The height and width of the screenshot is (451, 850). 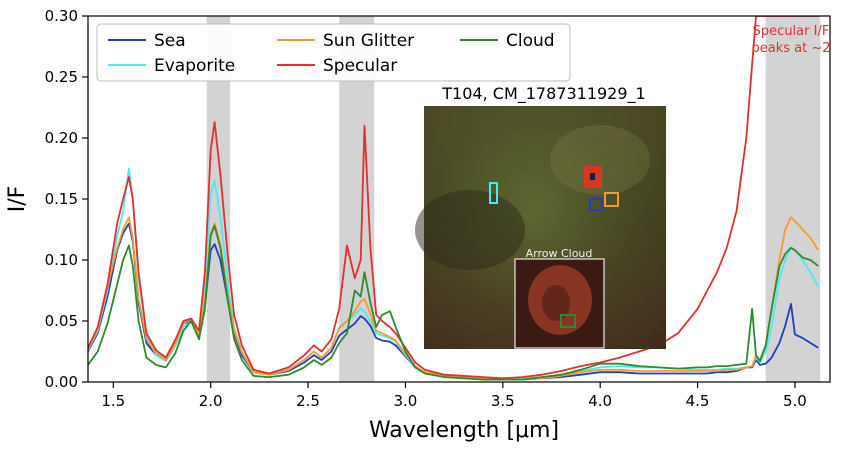 I want to click on legend-label-sun-glitter: Sun Glitter, so click(x=368, y=41).